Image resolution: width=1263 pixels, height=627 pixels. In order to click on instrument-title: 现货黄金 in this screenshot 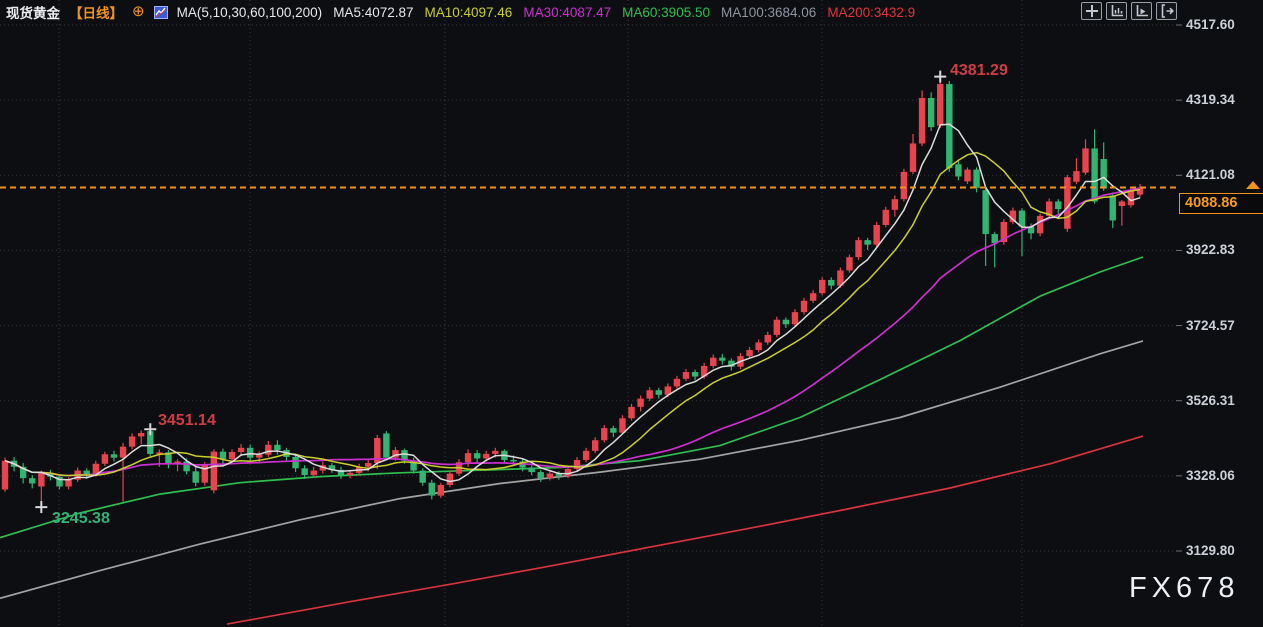, I will do `click(33, 13)`.